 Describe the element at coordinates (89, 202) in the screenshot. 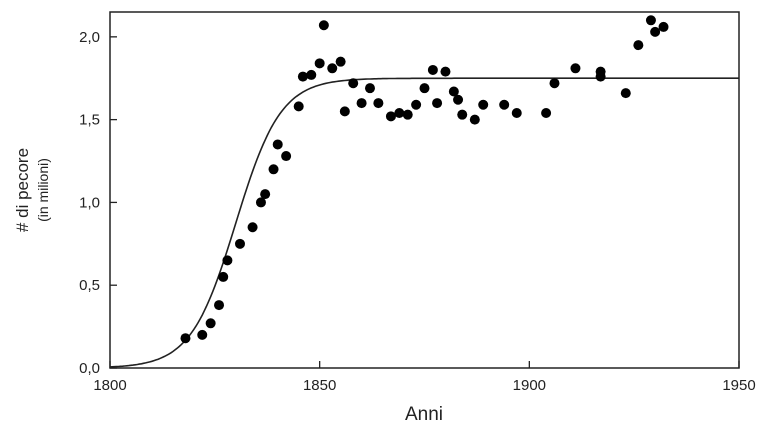

I see `y-tick-label: 1,0` at that location.